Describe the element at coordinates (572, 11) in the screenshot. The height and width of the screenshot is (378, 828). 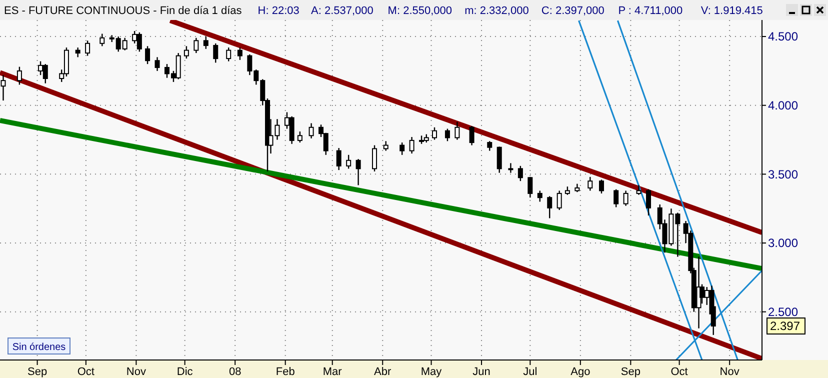
I see `text: C: 2.397,000` at that location.